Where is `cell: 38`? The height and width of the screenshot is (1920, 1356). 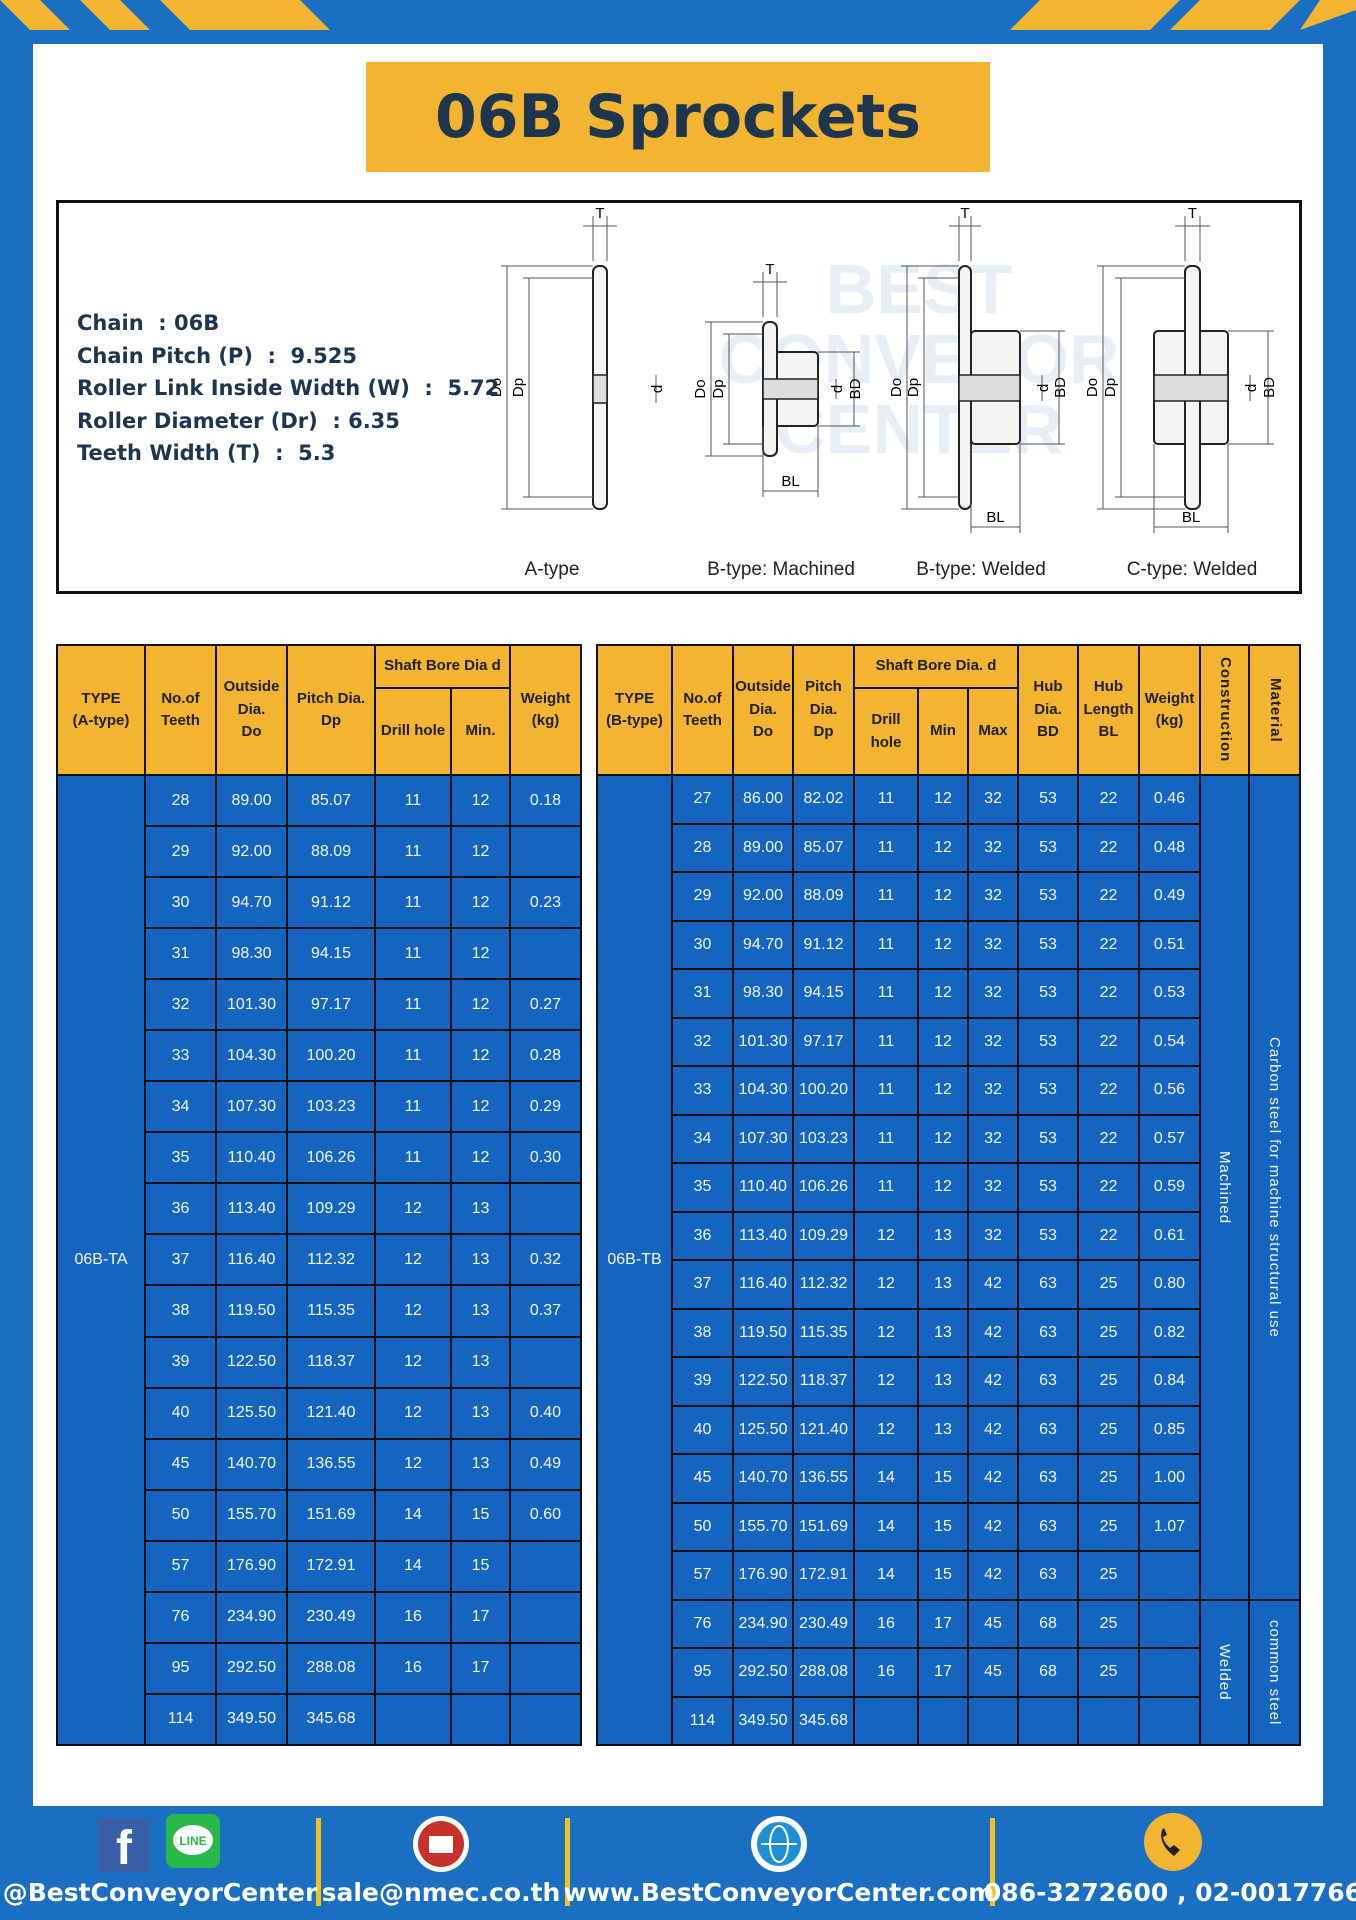
cell: 38 is located at coordinates (180, 1311).